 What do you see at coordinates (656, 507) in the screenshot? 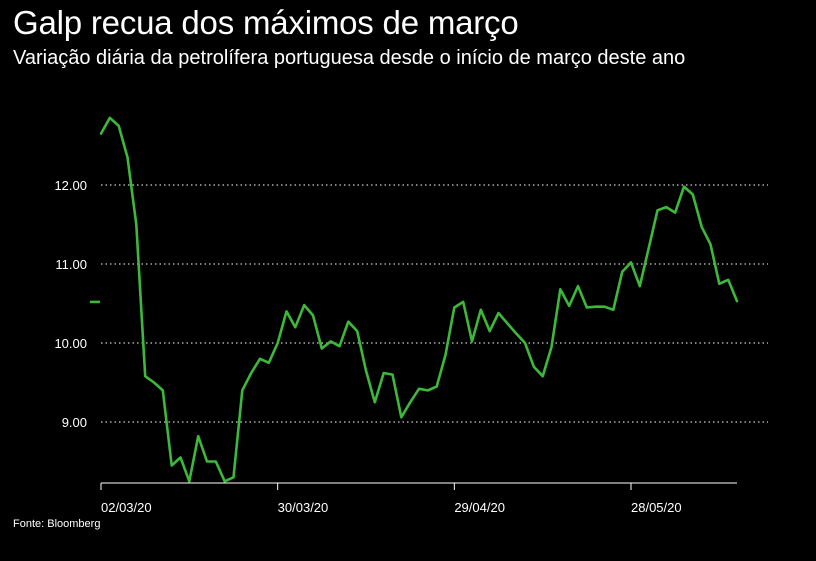
I see `x-tick-label: 28/05/20` at bounding box center [656, 507].